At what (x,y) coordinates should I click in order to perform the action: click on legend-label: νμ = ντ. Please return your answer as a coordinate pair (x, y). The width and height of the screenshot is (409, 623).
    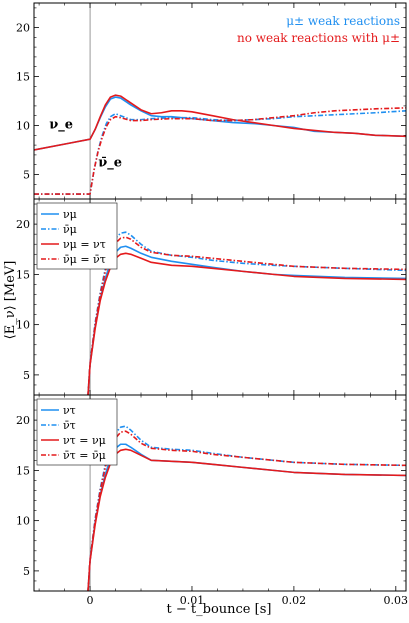
    Looking at the image, I should click on (84, 244).